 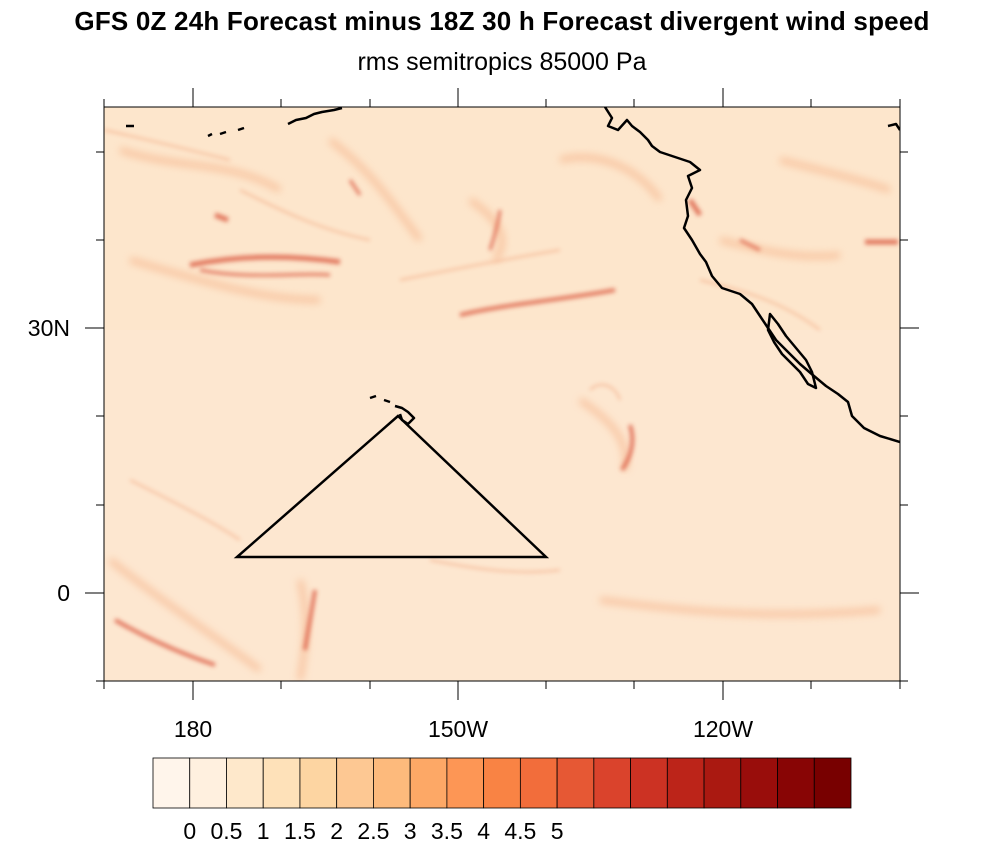 What do you see at coordinates (226, 831) in the screenshot?
I see `colorbar-label: 0.5` at bounding box center [226, 831].